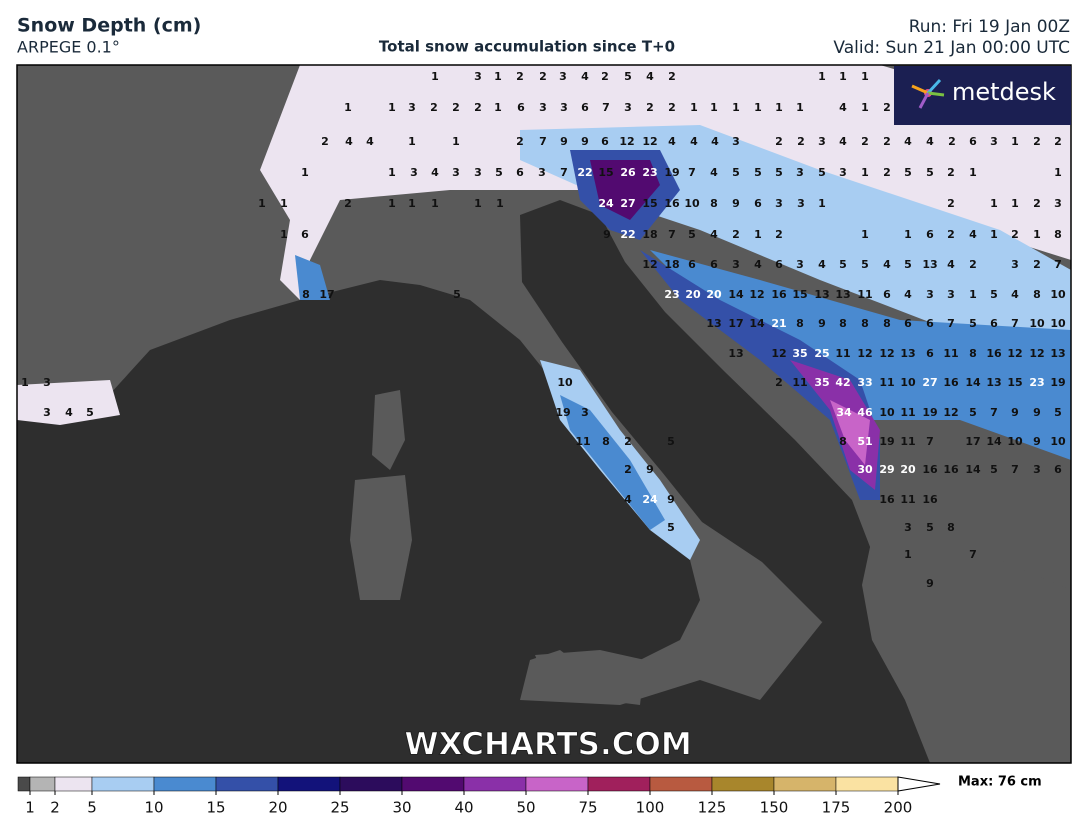  What do you see at coordinates (30, 808) in the screenshot?
I see `legend-tick-label: 1` at bounding box center [30, 808].